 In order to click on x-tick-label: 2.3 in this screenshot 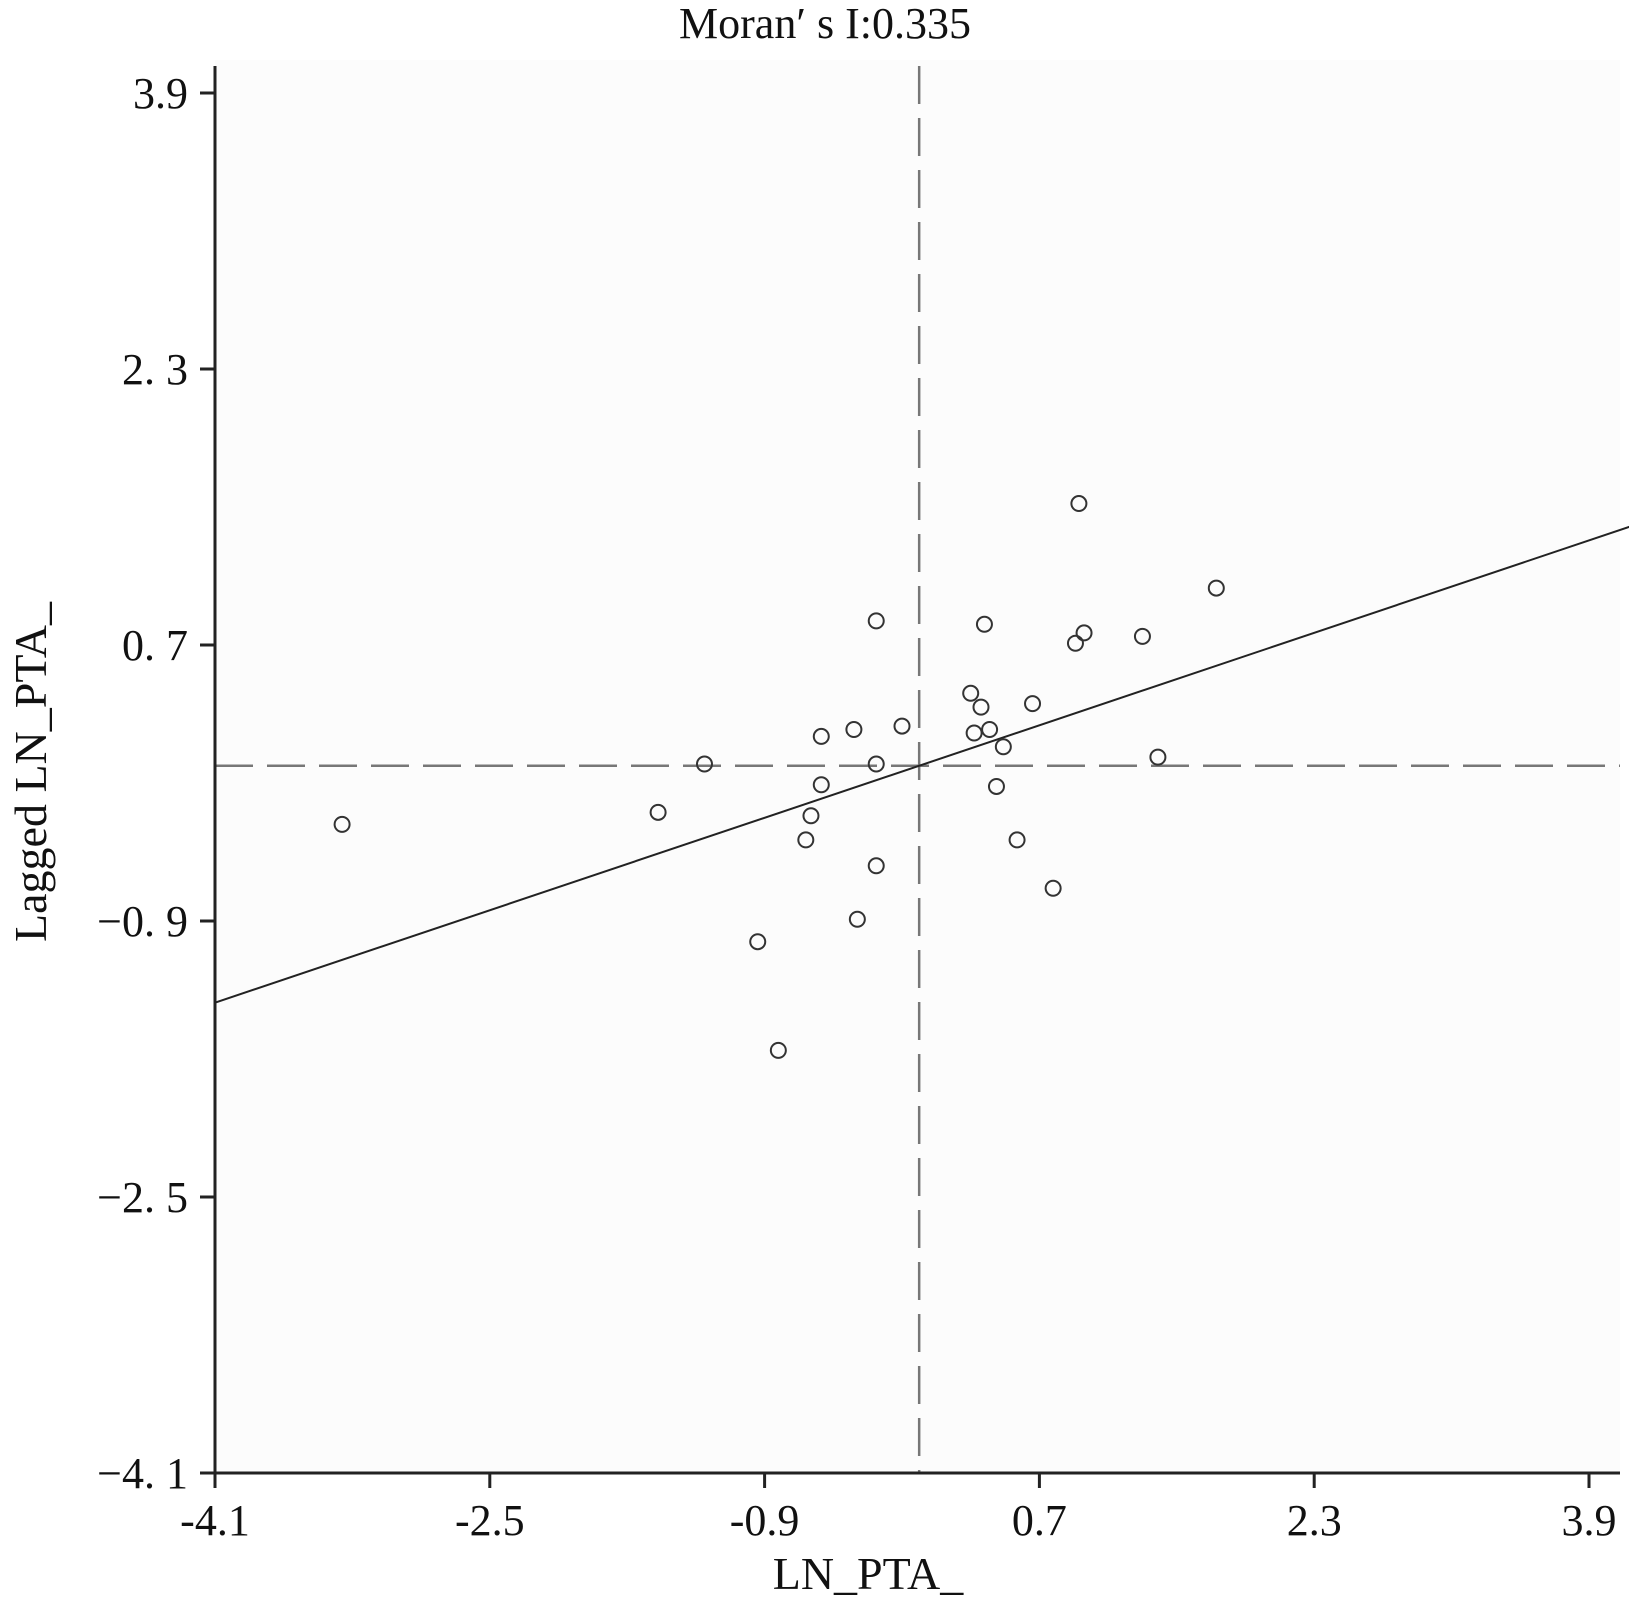, I will do `click(1314, 1520)`.